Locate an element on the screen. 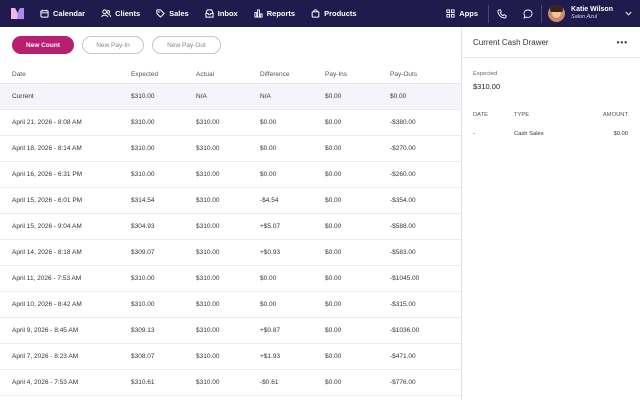 Image resolution: width=640 pixels, height=400 pixels. tag-icon is located at coordinates (160, 13).